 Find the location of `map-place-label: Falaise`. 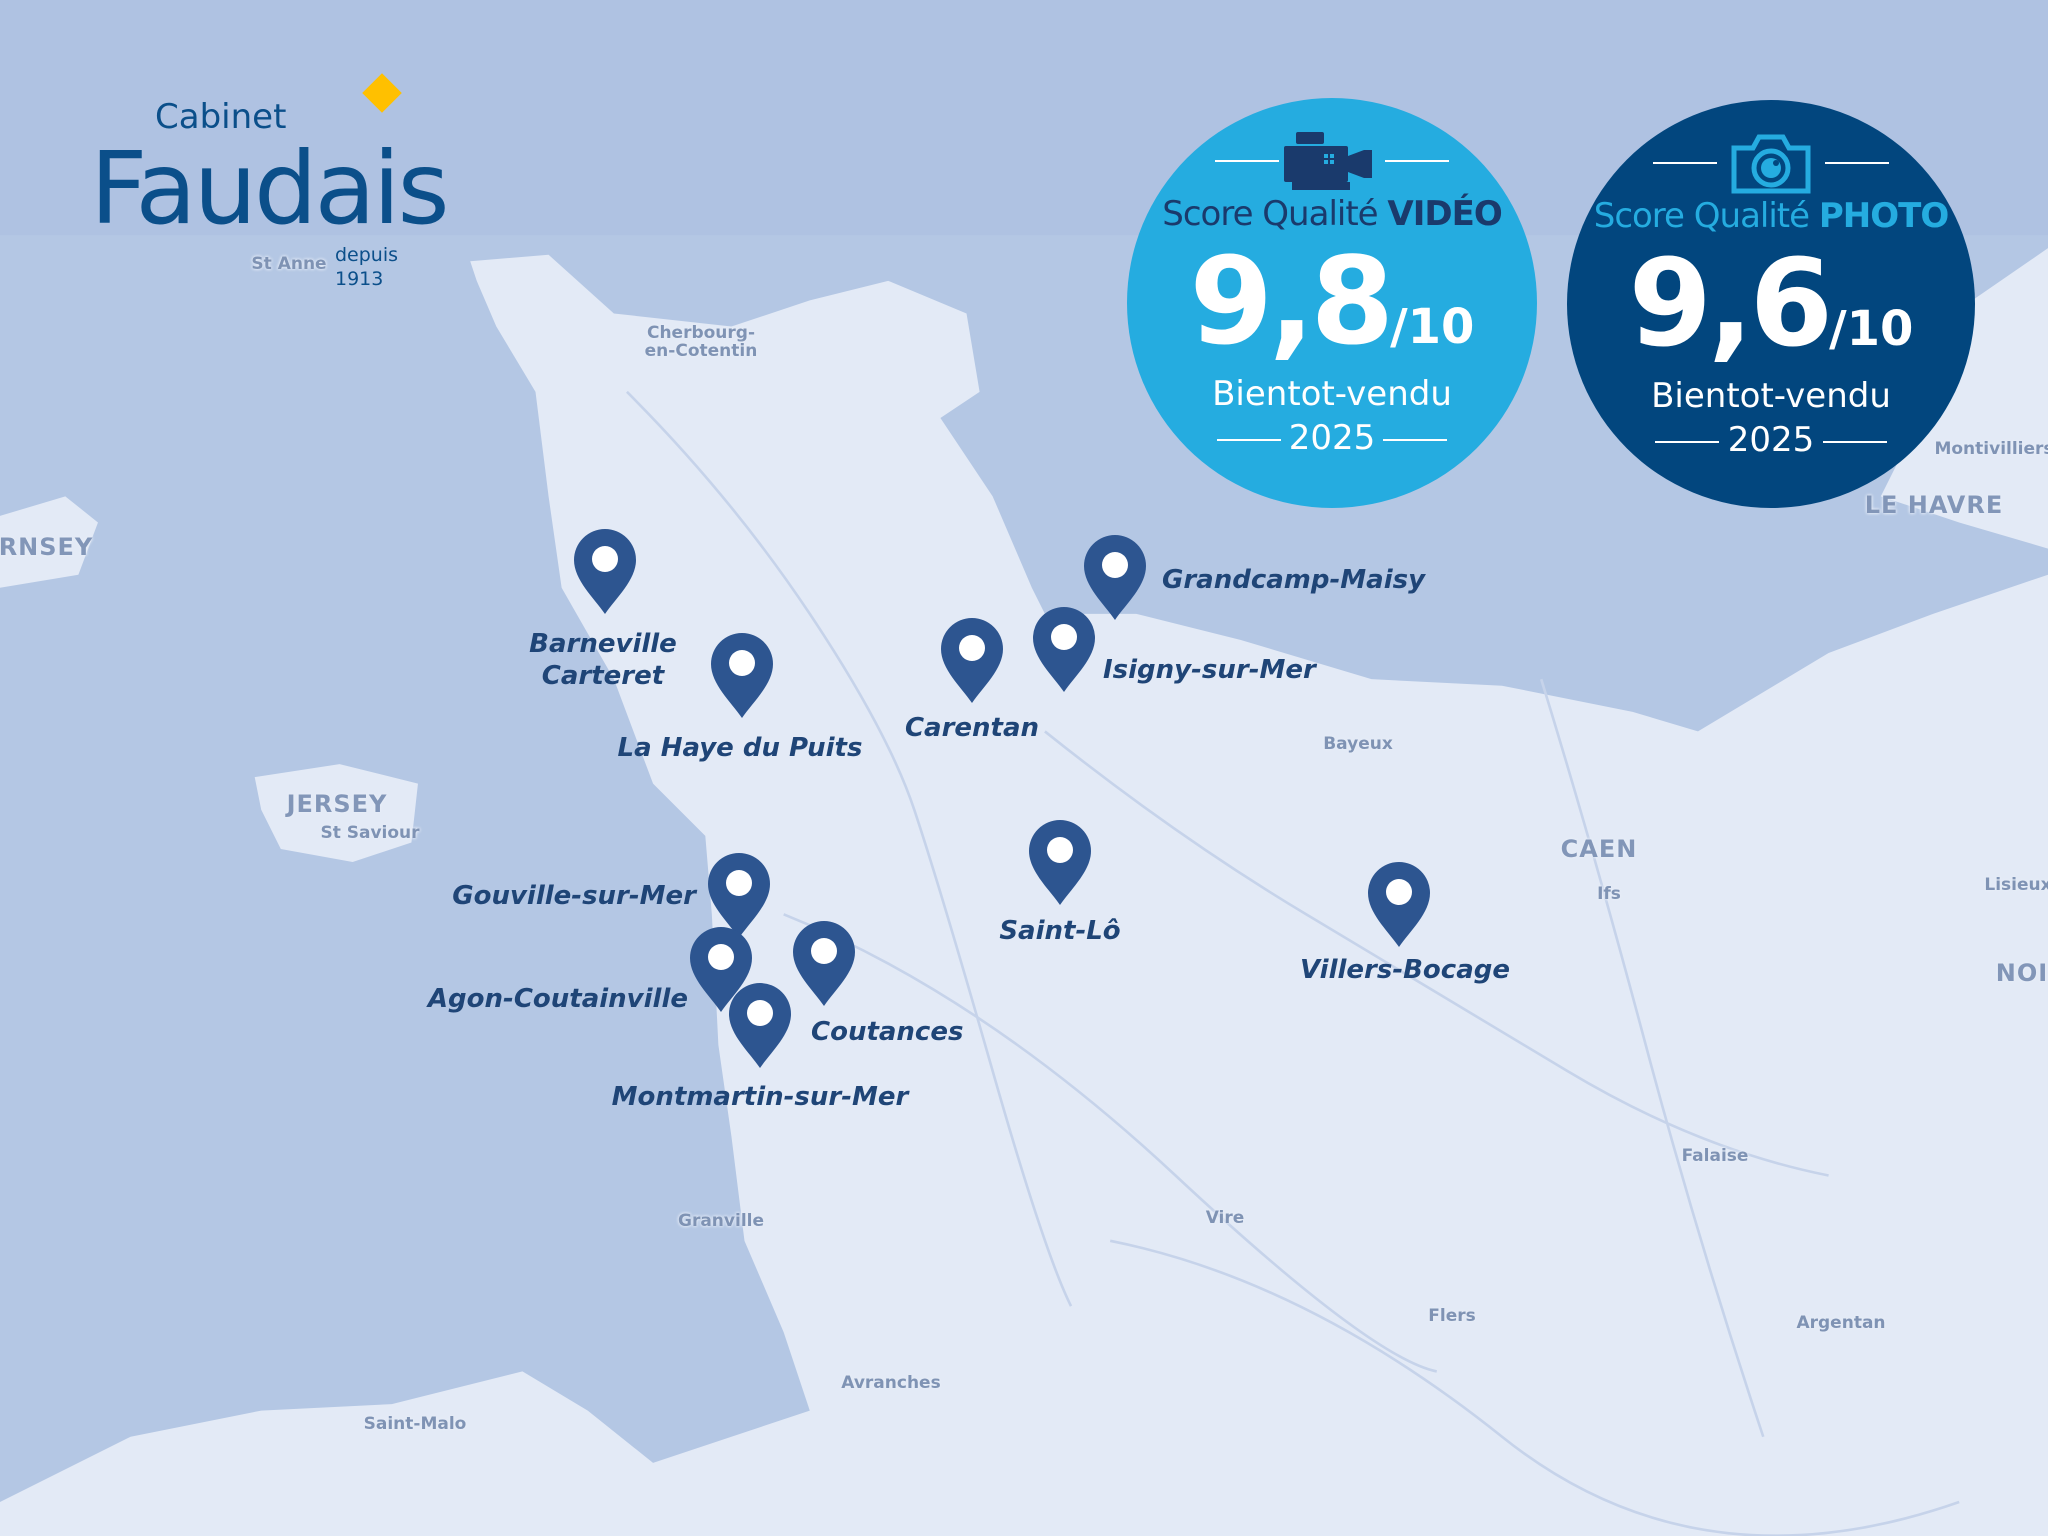

map-place-label: Falaise is located at coordinates (1715, 1156).